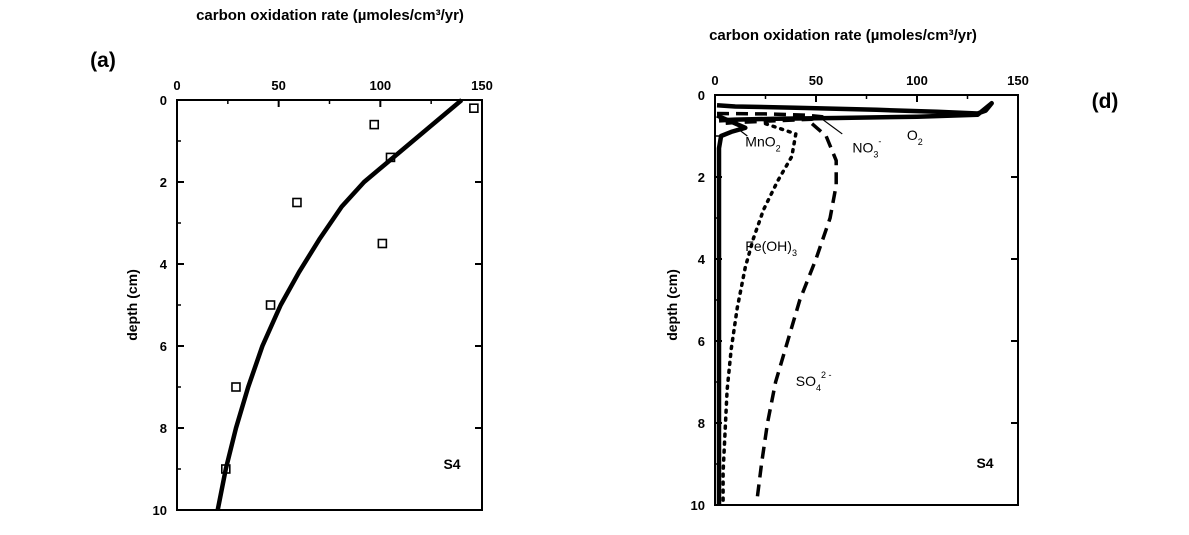  What do you see at coordinates (870, 87) in the screenshot?
I see `panel-d-xticks: 0 50 100 150` at bounding box center [870, 87].